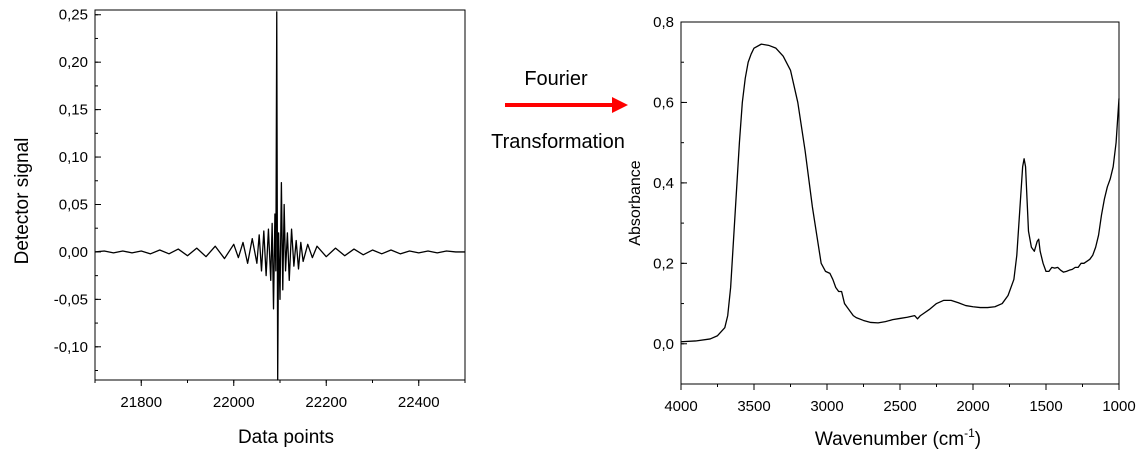  Describe the element at coordinates (1045, 406) in the screenshot. I see `right-x-tick-label: 1500` at that location.